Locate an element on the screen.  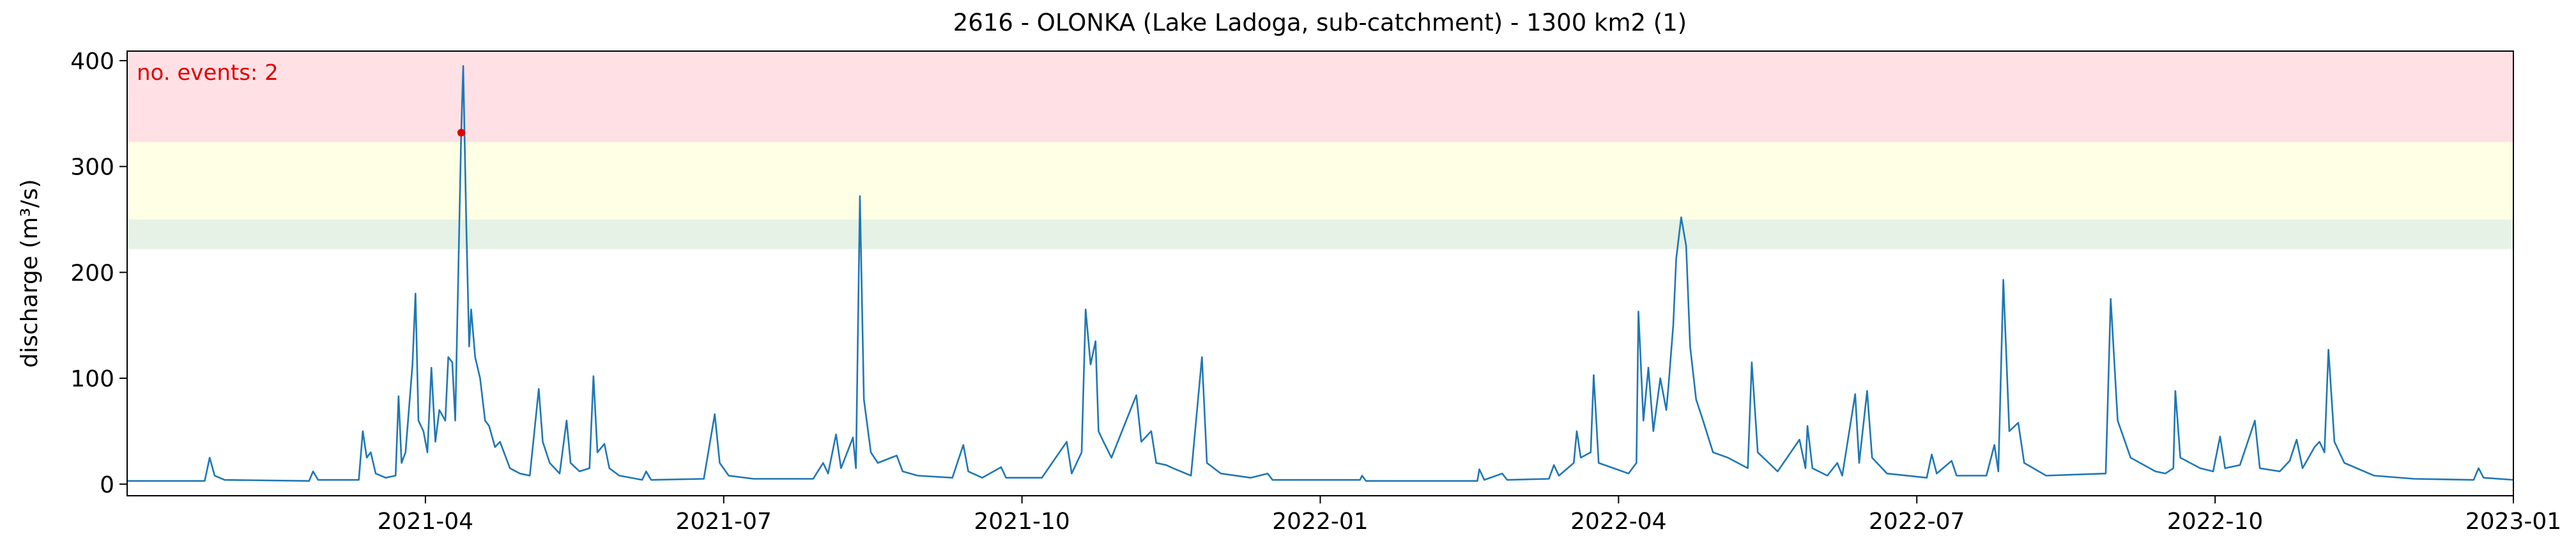
x-tick-label: 2022-07 is located at coordinates (1917, 522).